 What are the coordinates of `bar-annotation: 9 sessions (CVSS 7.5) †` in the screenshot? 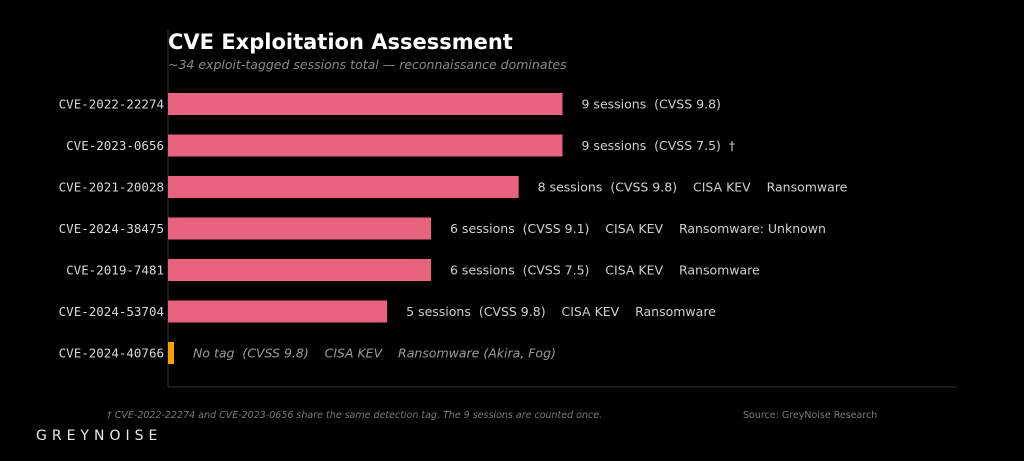 It's located at (659, 145).